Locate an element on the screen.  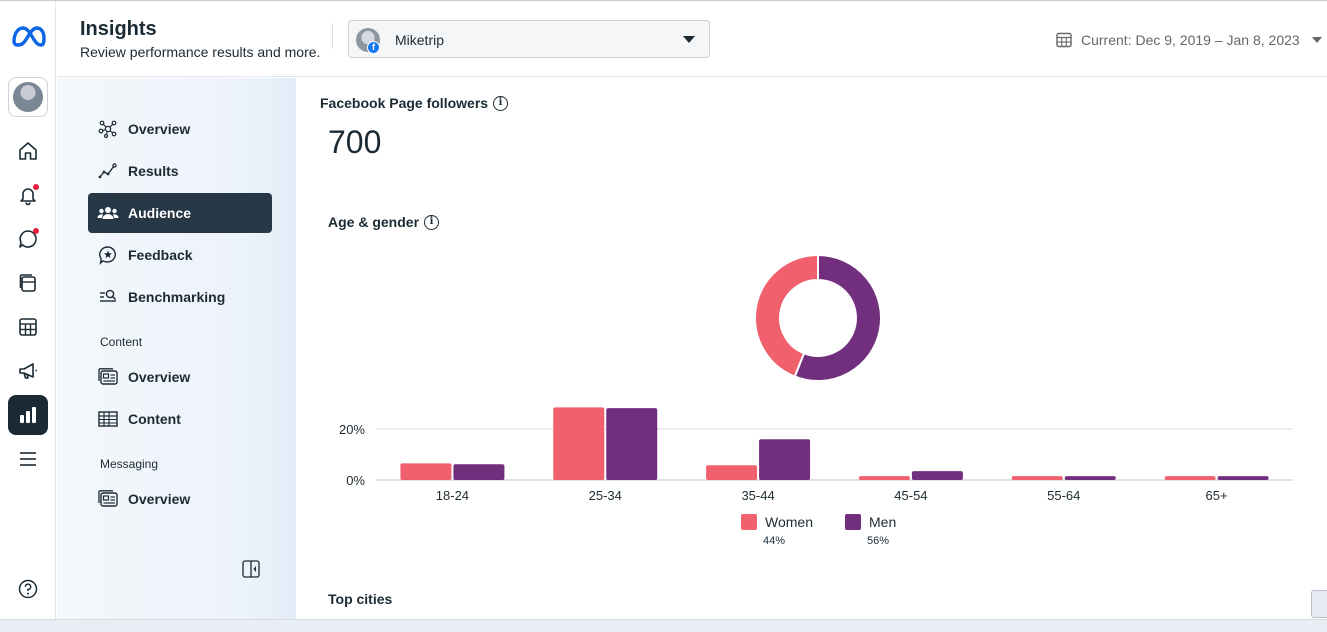
rail-home-button is located at coordinates (28, 151).